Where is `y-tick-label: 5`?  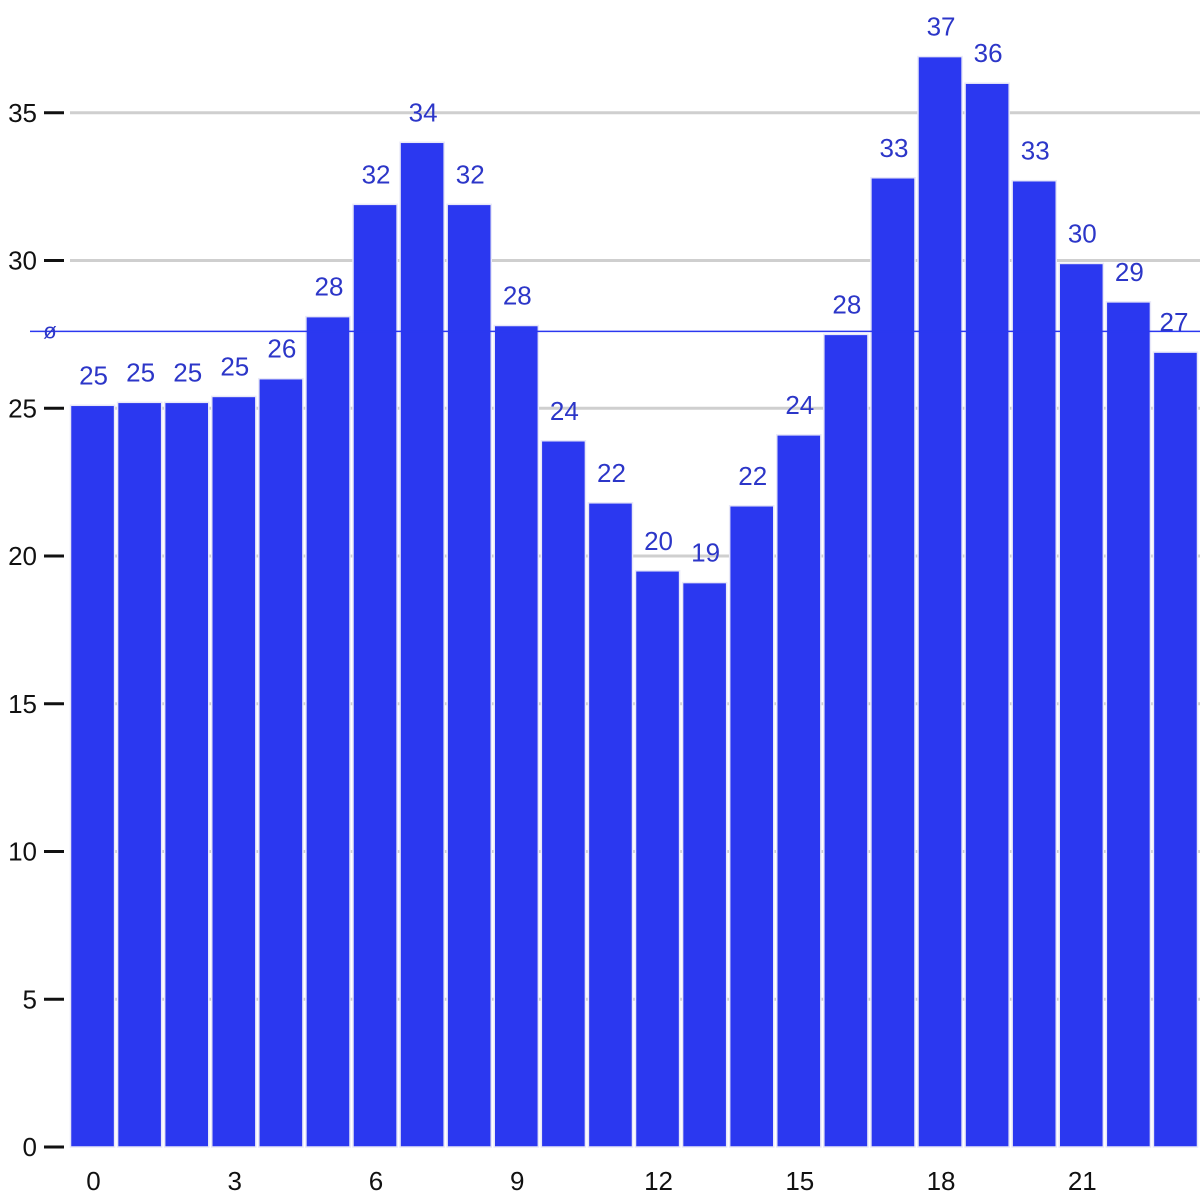 y-tick-label: 5 is located at coordinates (30, 999).